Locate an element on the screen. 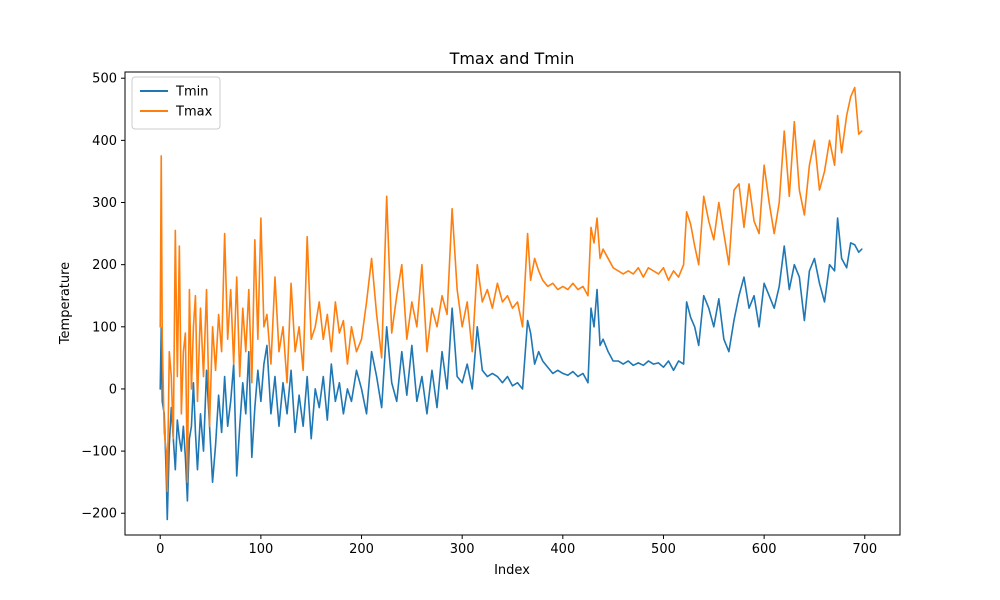 The height and width of the screenshot is (600, 1000). y-tick-label: −200 is located at coordinates (99, 514).